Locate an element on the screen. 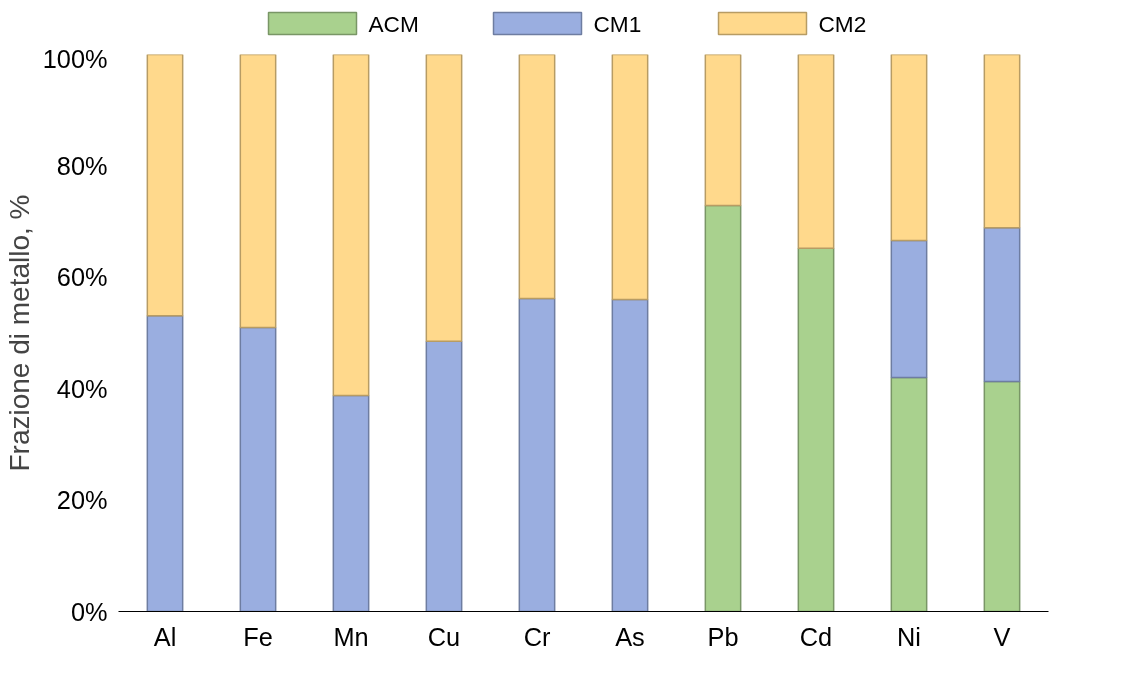 This screenshot has height=697, width=1129. y-tick-label: 60% is located at coordinates (82, 277).